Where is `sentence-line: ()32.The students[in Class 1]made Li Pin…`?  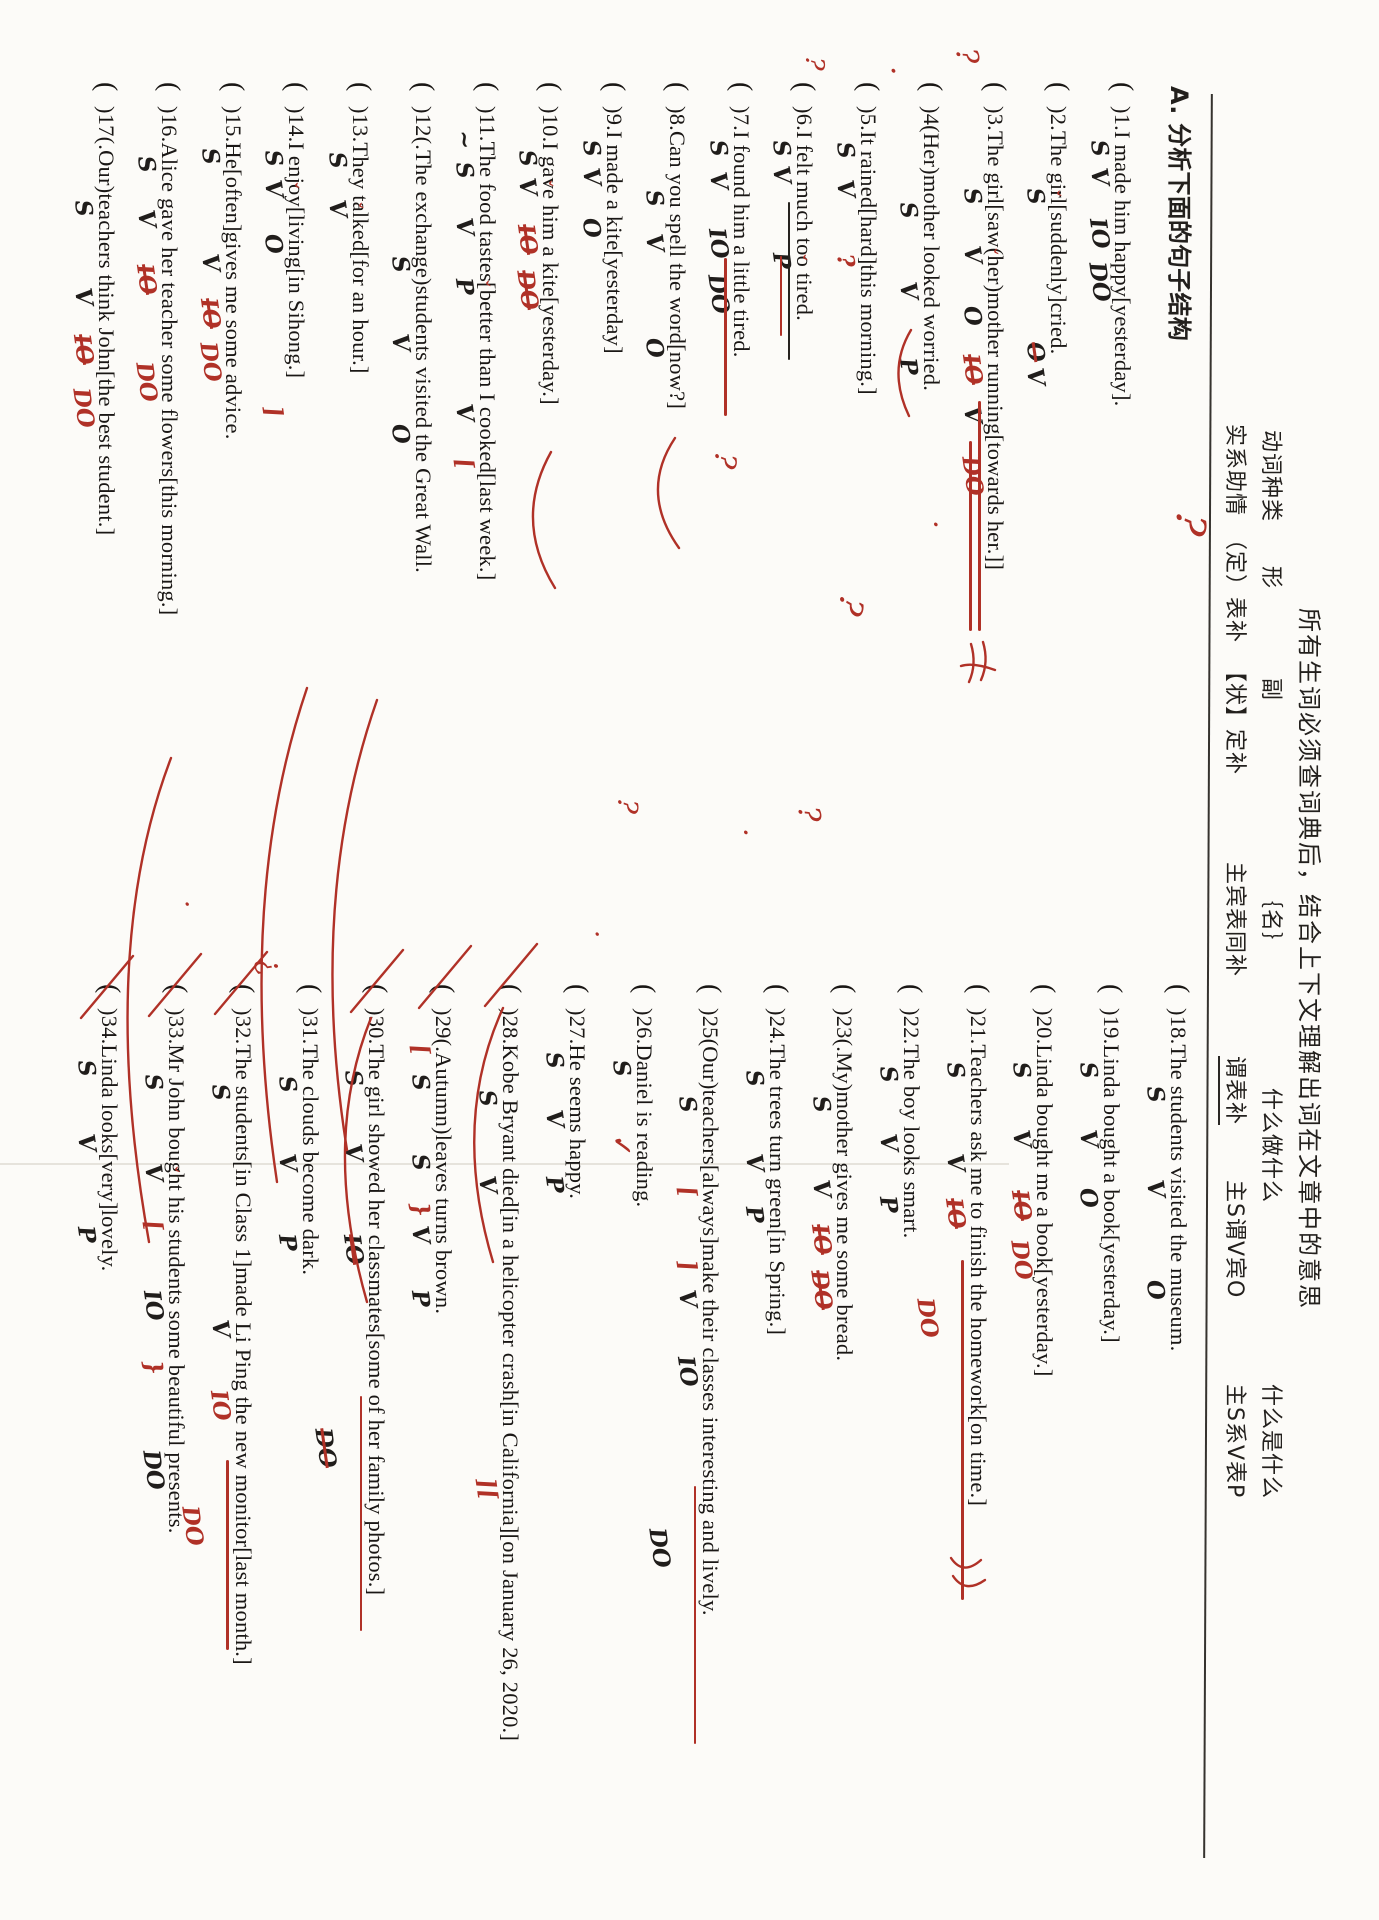
sentence-line: ()32.The students[in Class 1]made Li Pin… is located at coordinates (217, 1324).